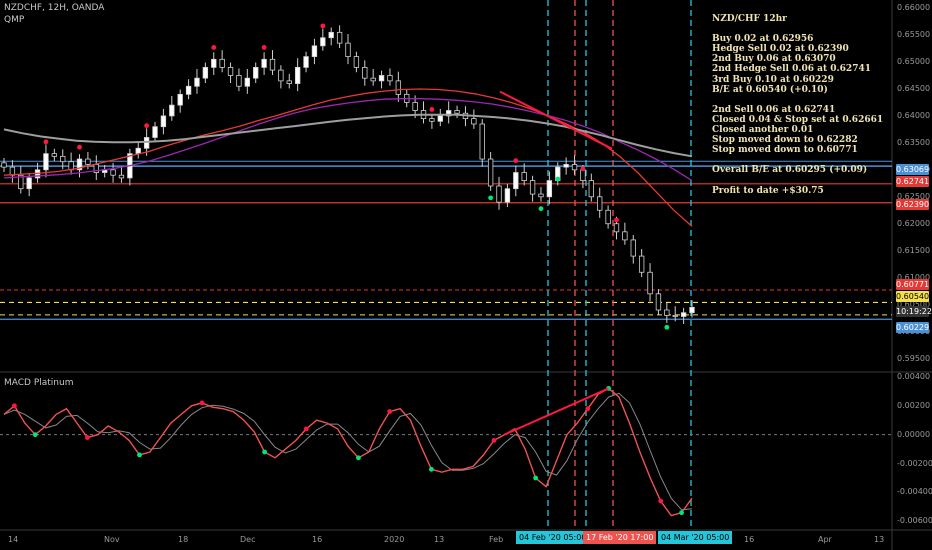 This screenshot has width=932, height=550. I want to click on trade-note-line: Stop moved down to 0.62282, so click(785, 140).